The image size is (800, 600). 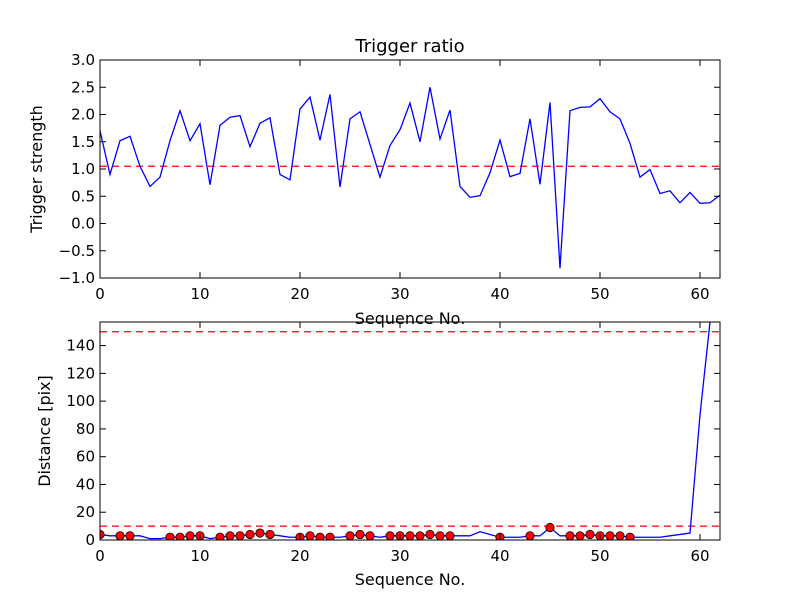 I want to click on y-tick-label: 140, so click(x=80, y=346).